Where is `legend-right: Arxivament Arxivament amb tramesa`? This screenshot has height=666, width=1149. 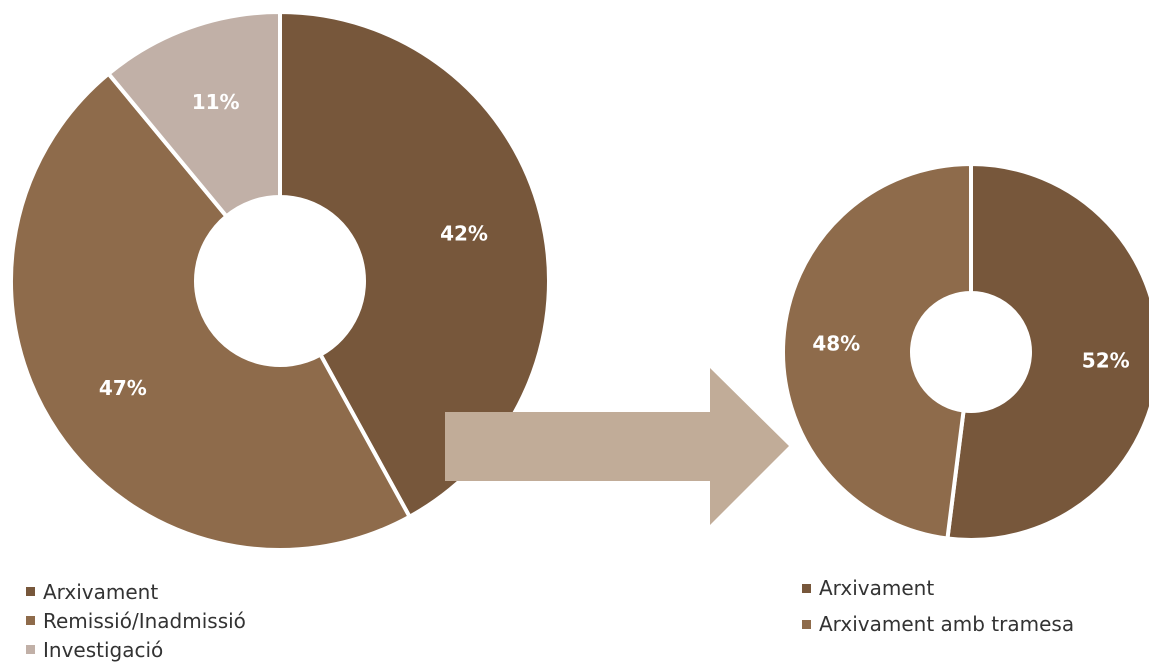
legend-right: Arxivament Arxivament amb tramesa is located at coordinates (938, 606).